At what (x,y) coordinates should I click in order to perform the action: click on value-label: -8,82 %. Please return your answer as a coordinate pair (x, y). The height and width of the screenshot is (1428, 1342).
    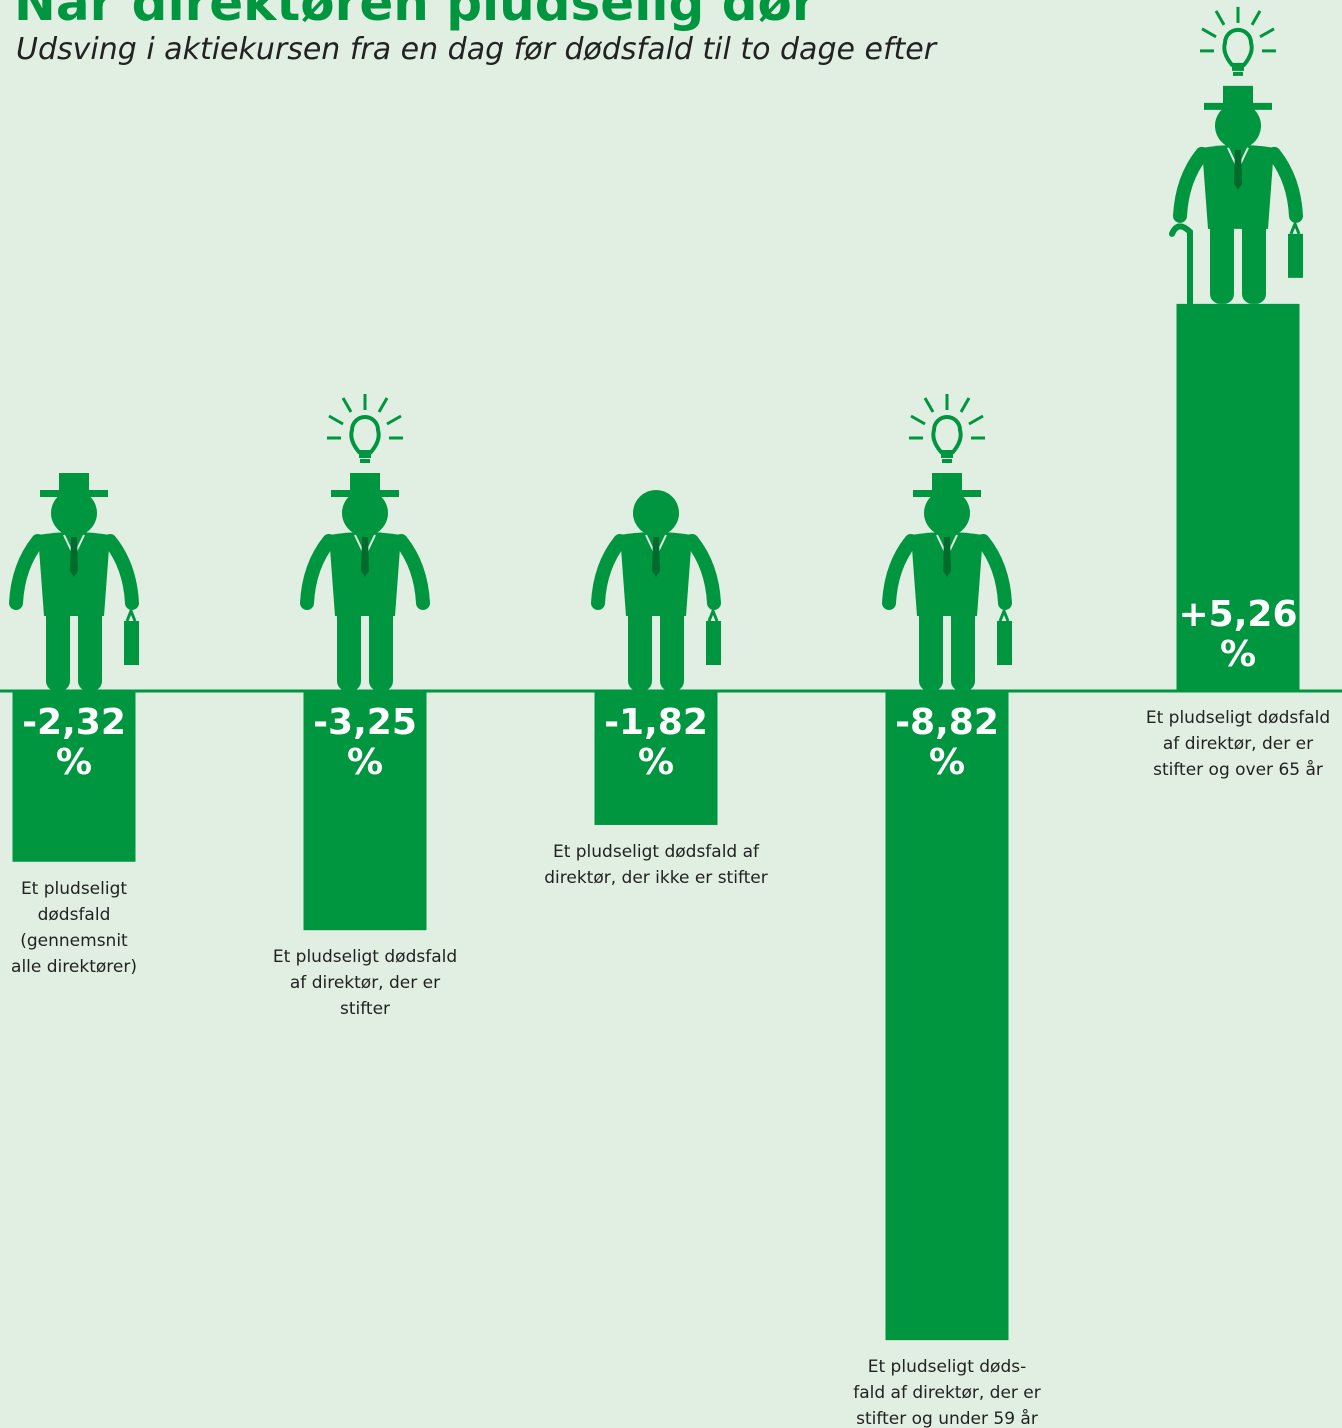
    Looking at the image, I should click on (947, 742).